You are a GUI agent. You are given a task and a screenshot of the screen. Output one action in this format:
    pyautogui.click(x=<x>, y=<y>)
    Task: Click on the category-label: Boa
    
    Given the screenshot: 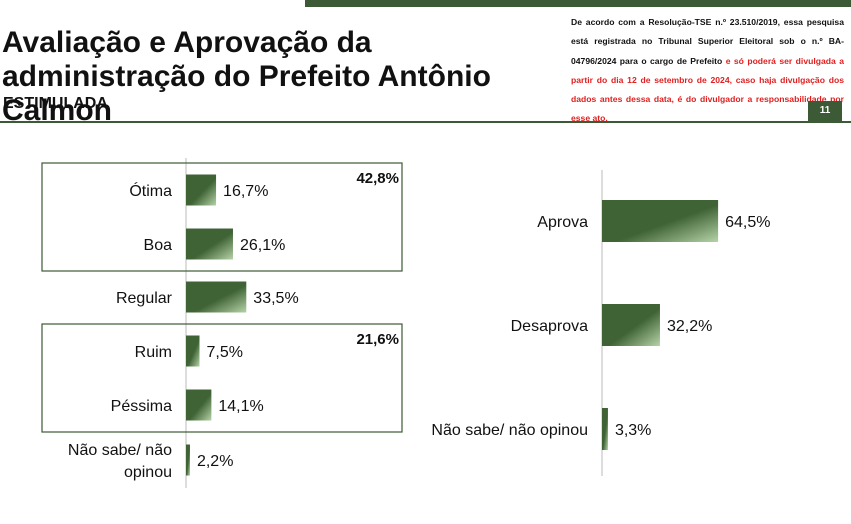 What is the action you would take?
    pyautogui.click(x=158, y=245)
    